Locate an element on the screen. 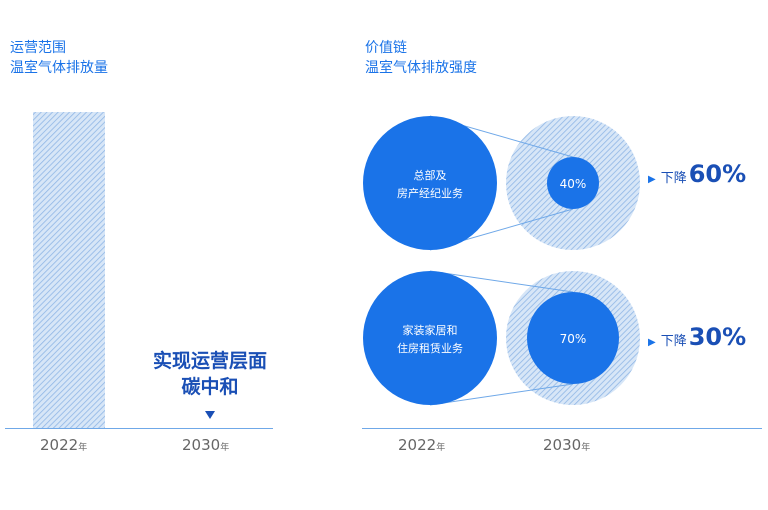 The width and height of the screenshot is (768, 510). left-x-axis is located at coordinates (139, 428).